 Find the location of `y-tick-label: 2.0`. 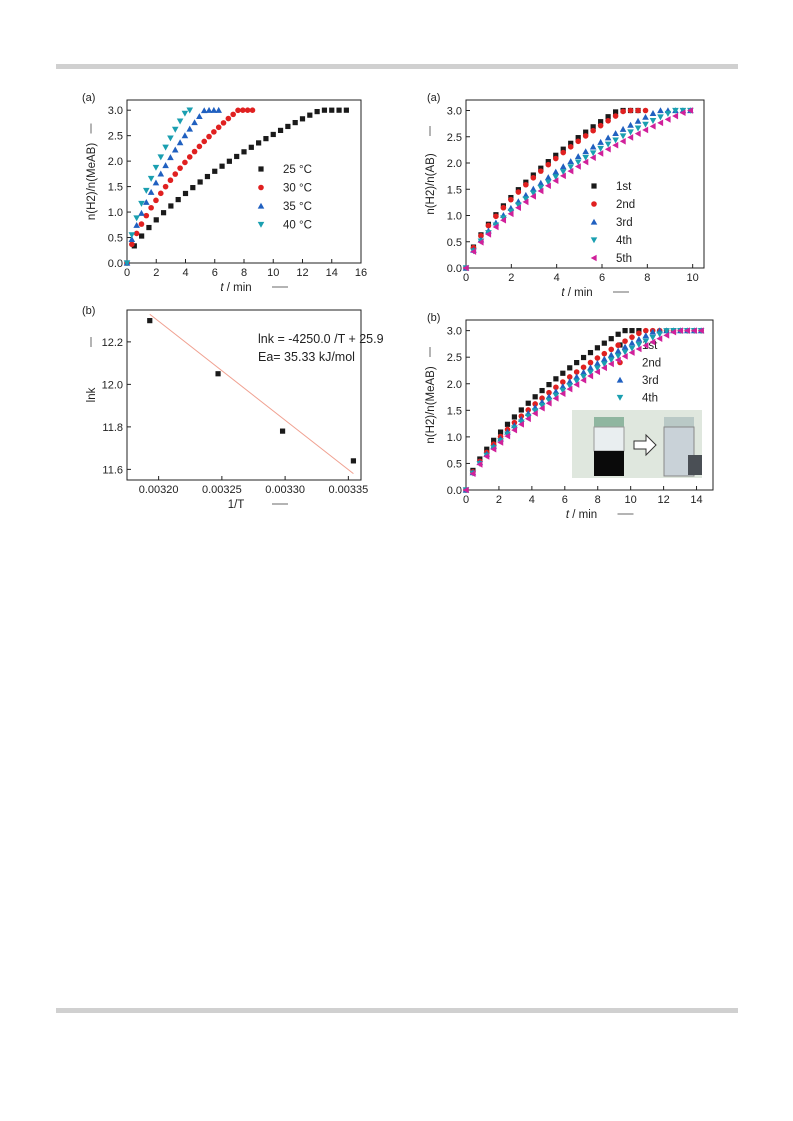

y-tick-label: 2.0 is located at coordinates (454, 164).